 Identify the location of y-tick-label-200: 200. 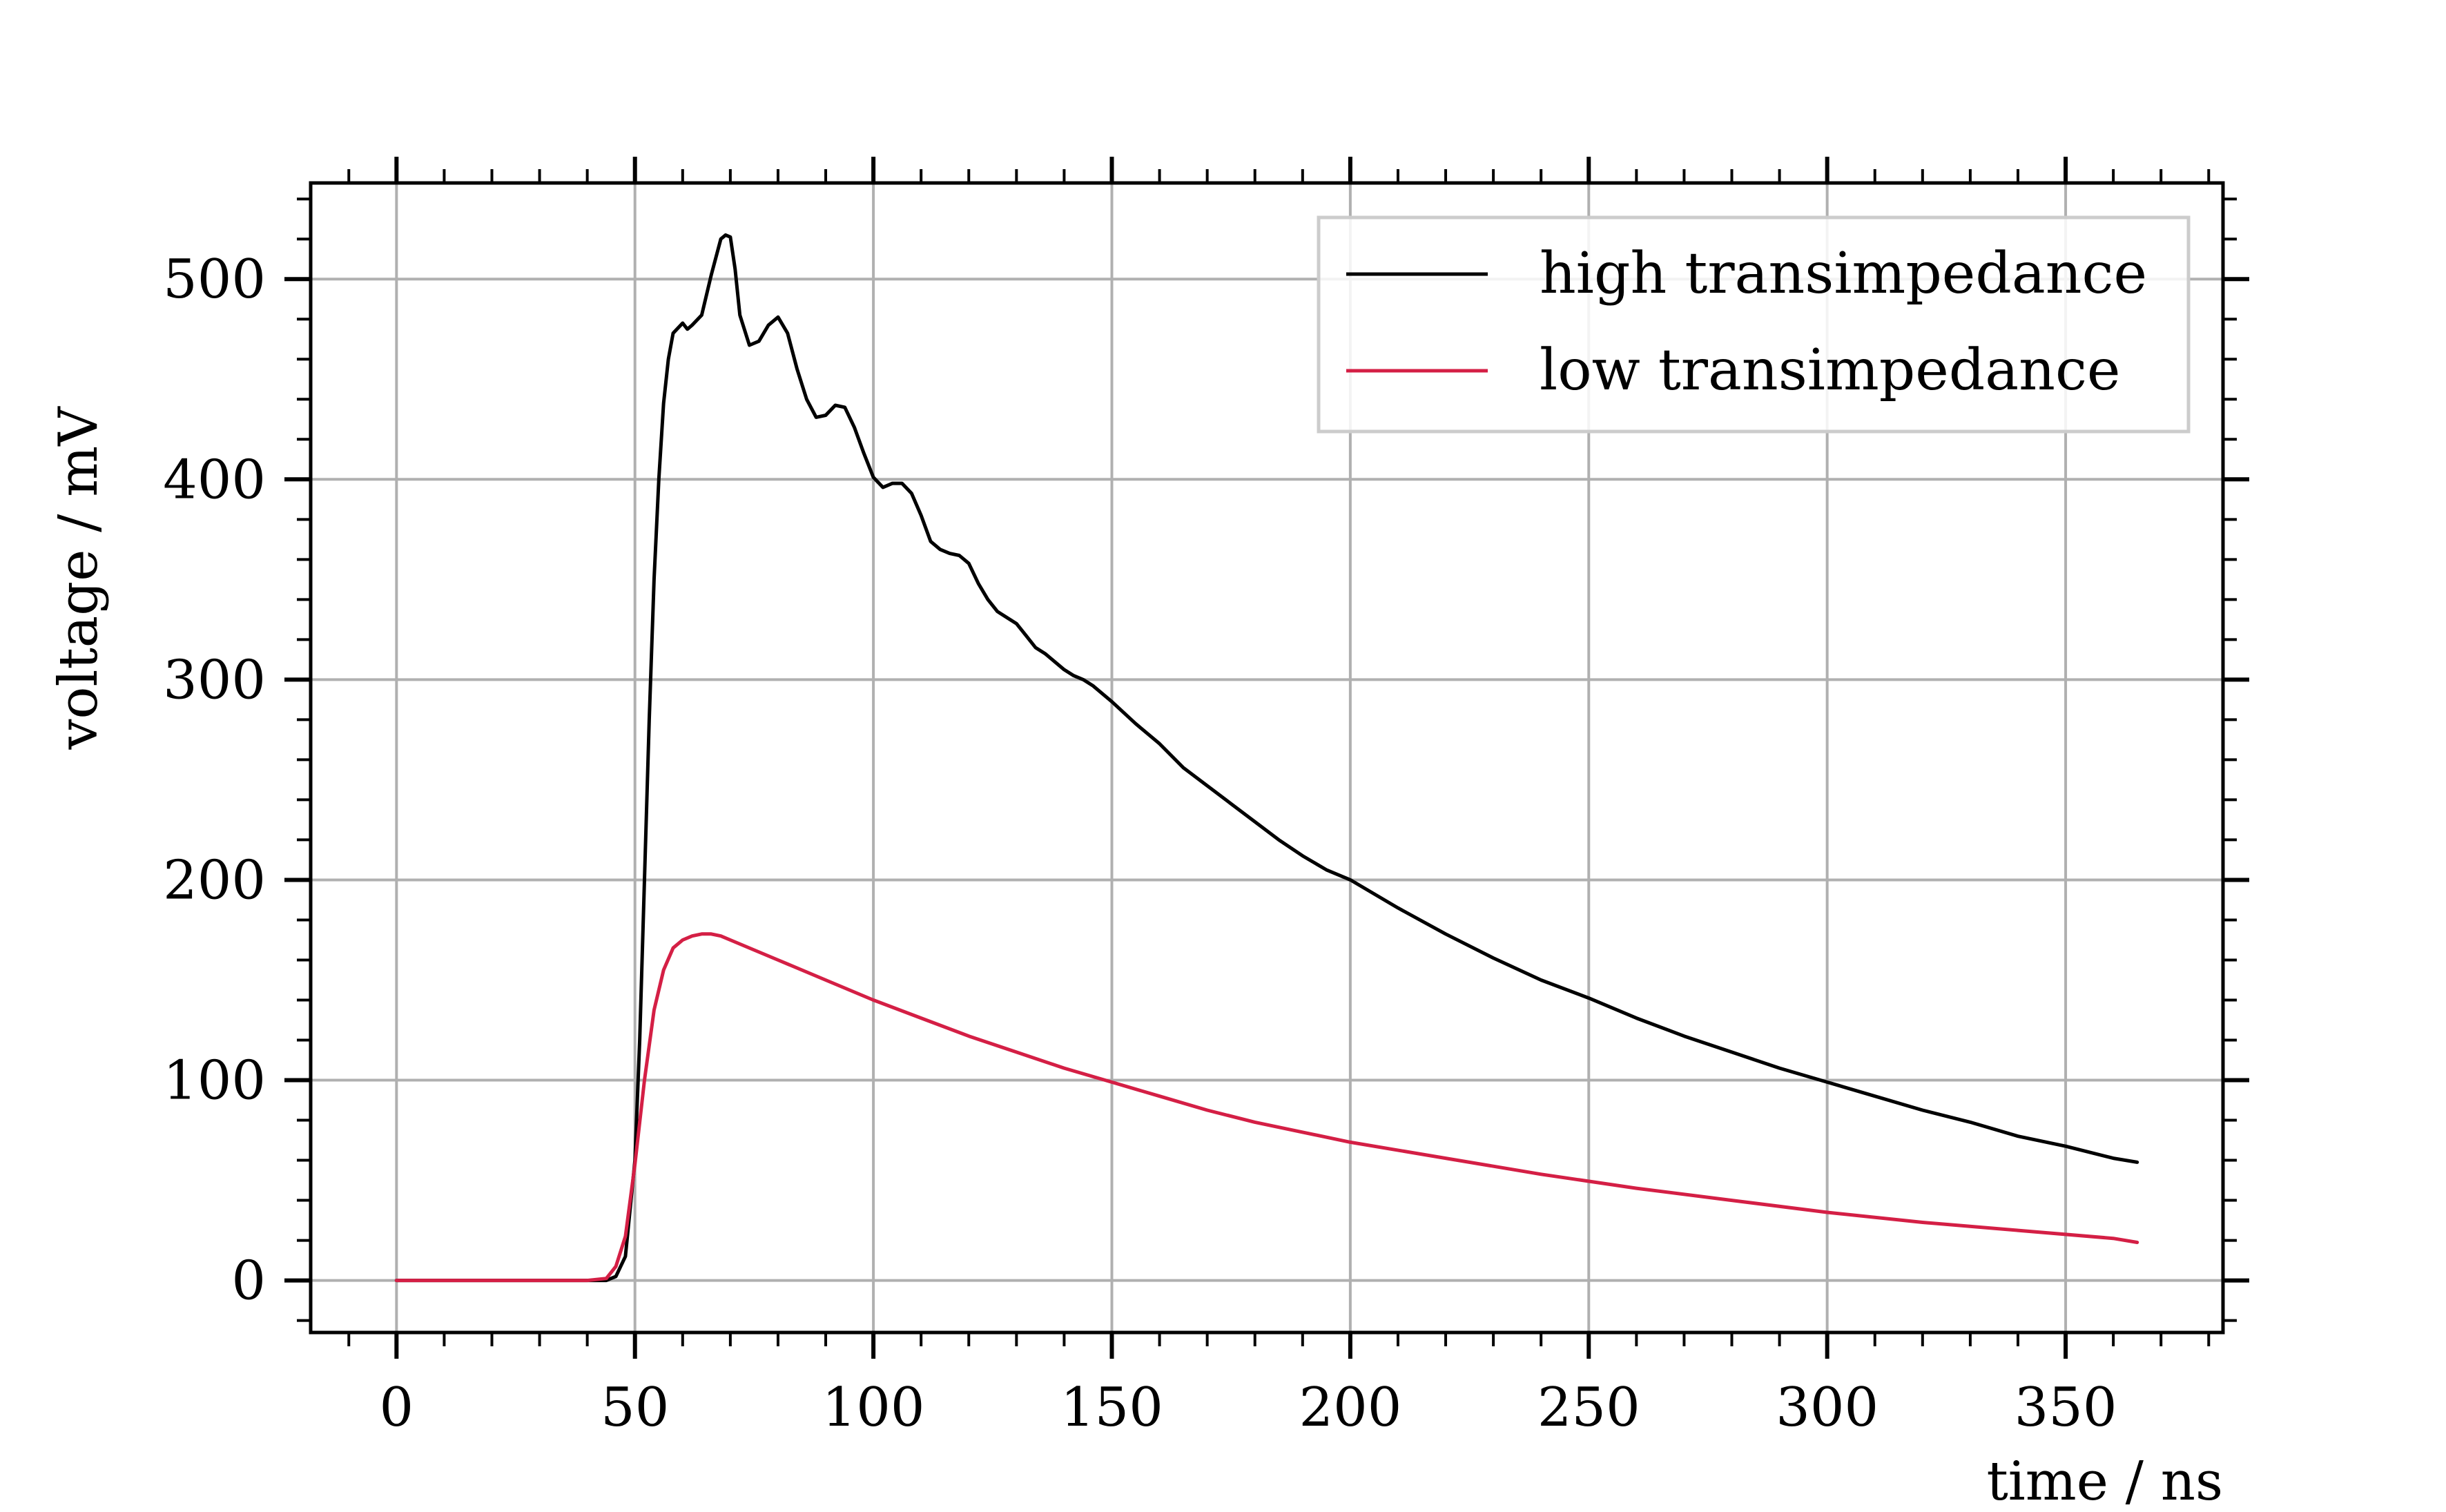
(215, 880).